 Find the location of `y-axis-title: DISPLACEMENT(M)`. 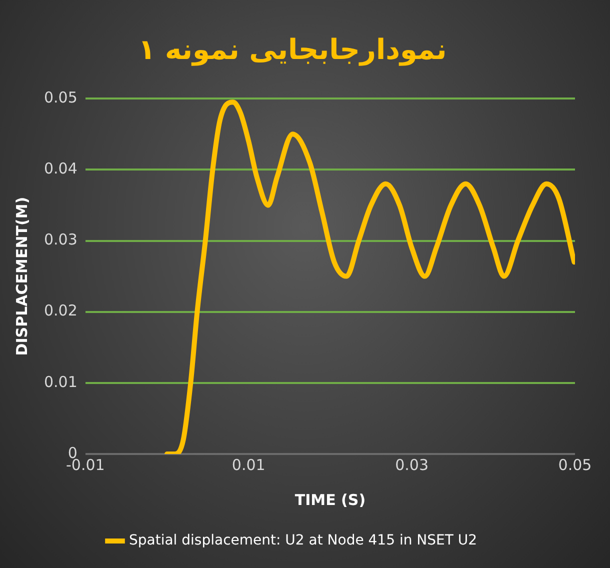

y-axis-title: DISPLACEMENT(M) is located at coordinates (21, 276).